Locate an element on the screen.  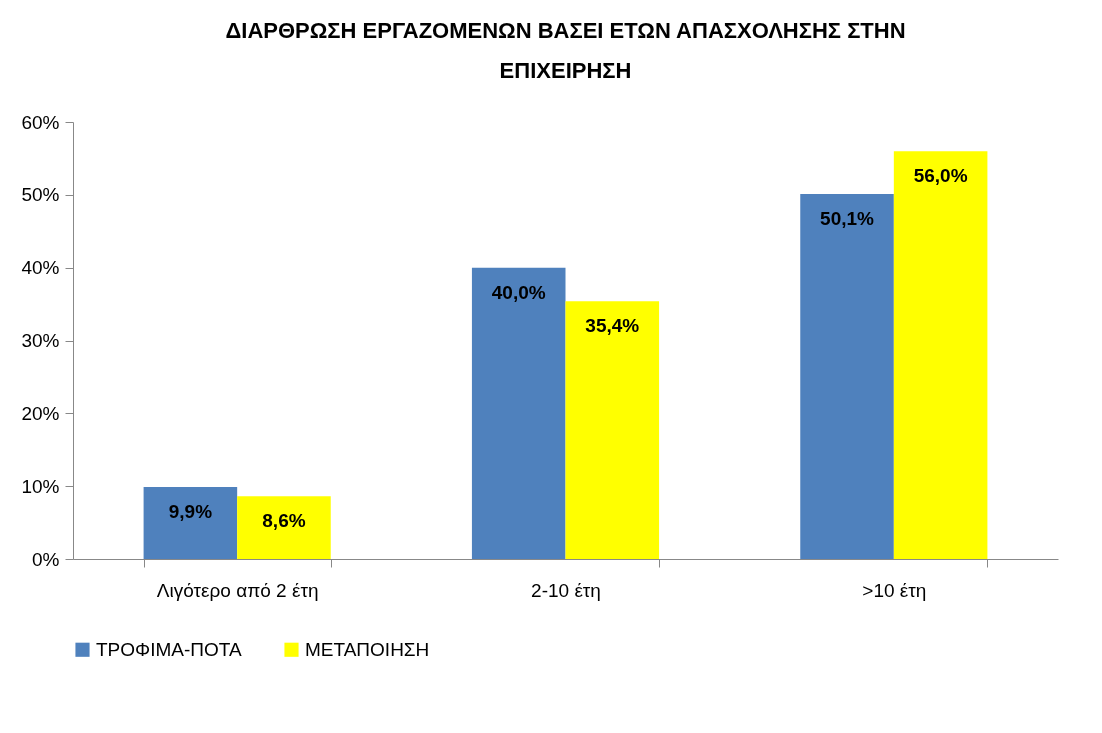
legend-label: ΜΕΤΑΠΟΙΗΣΗ is located at coordinates (367, 649).